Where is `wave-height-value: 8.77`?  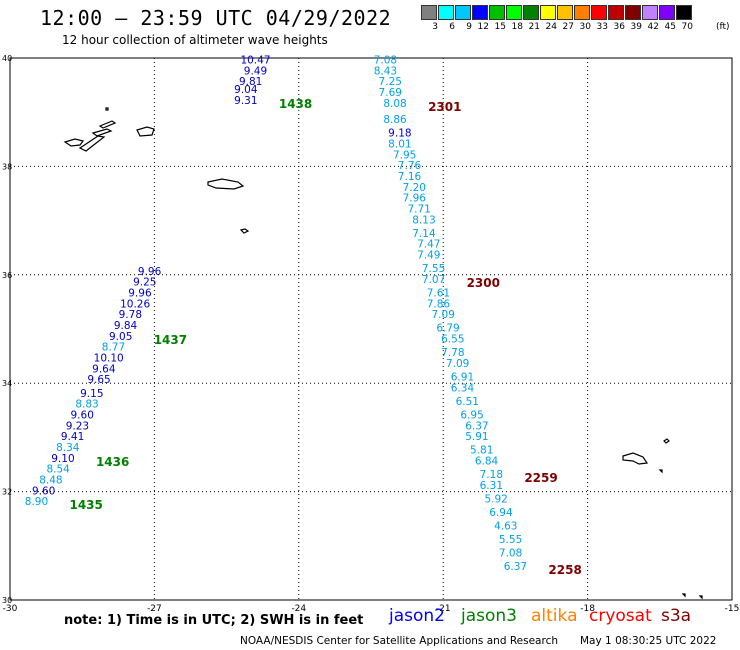
wave-height-value: 8.77 is located at coordinates (113, 348).